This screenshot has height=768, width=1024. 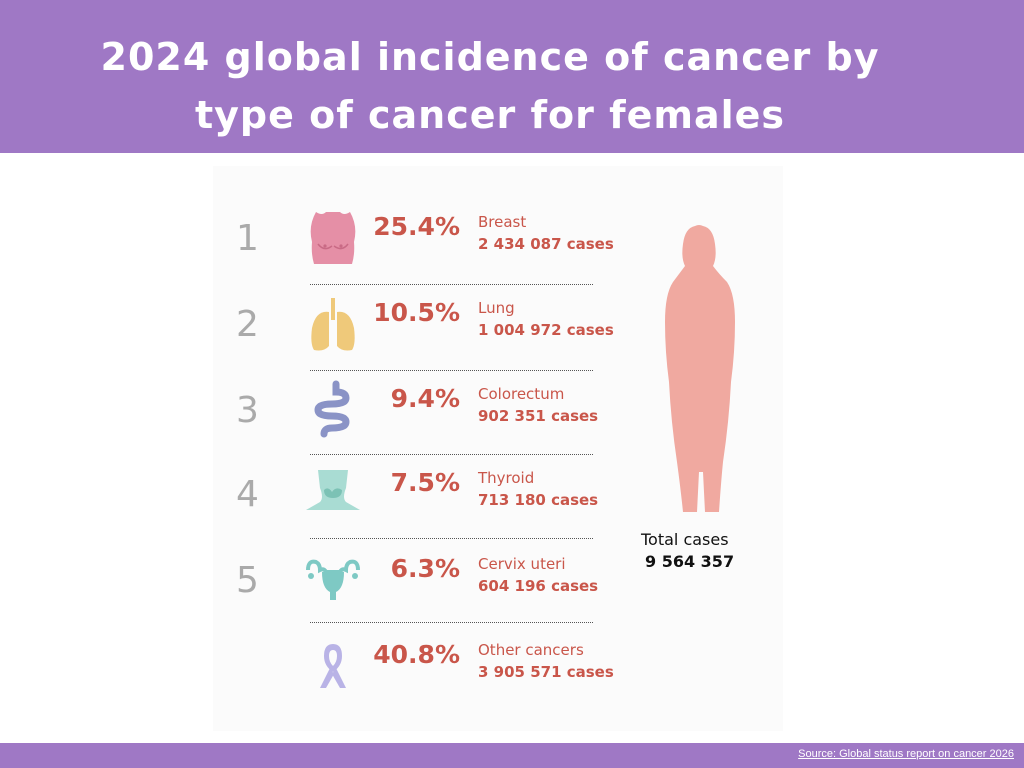 What do you see at coordinates (502, 222) in the screenshot?
I see `cancer-type: Breast` at bounding box center [502, 222].